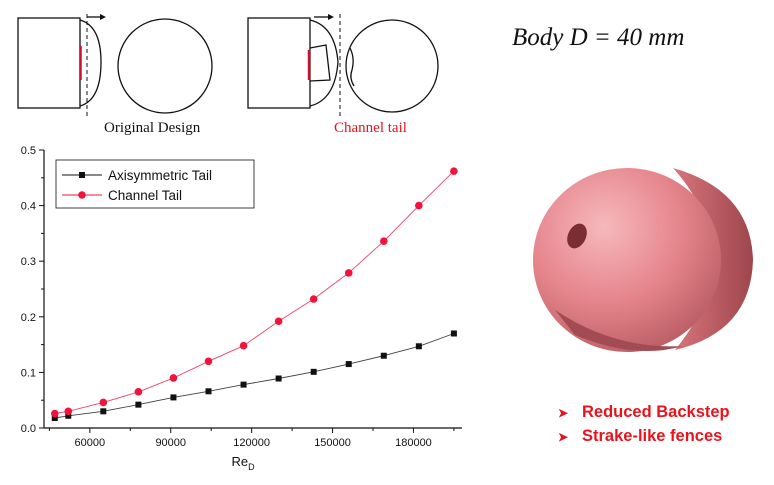 The height and width of the screenshot is (485, 774). I want to click on x-axis-label-subscript: D, so click(251, 467).